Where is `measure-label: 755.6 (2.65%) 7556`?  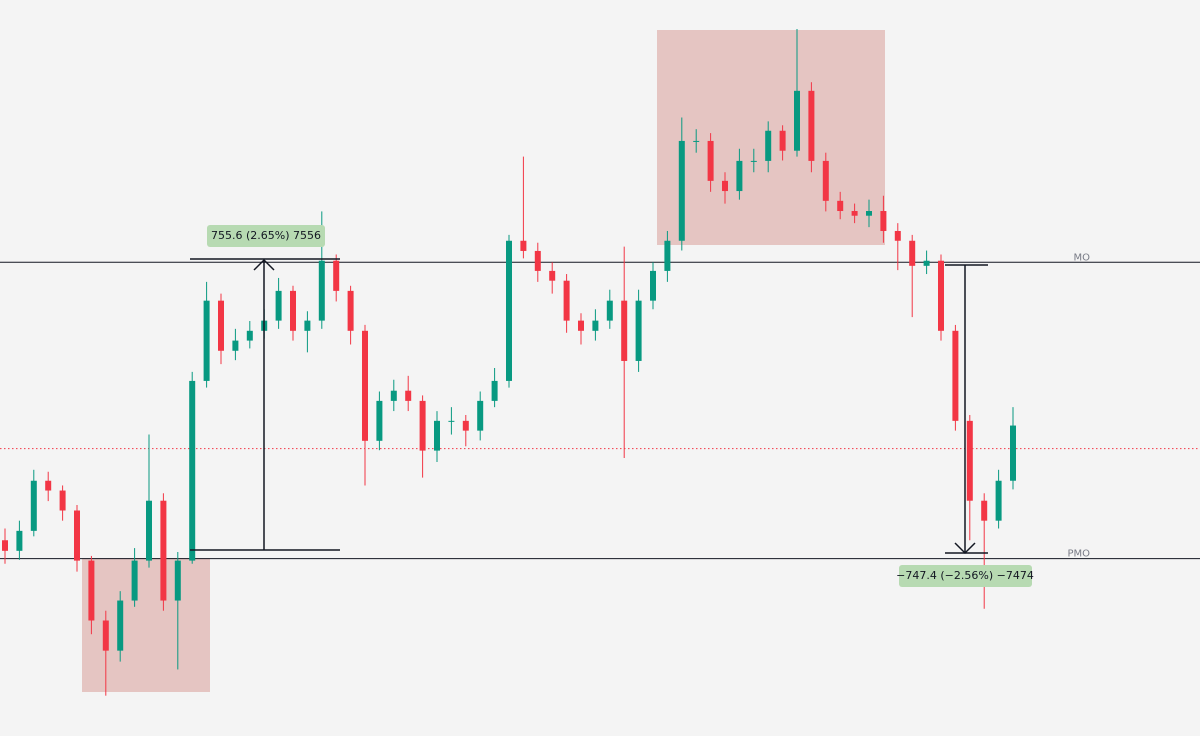
measure-label: 755.6 (2.65%) 7556 is located at coordinates (266, 235).